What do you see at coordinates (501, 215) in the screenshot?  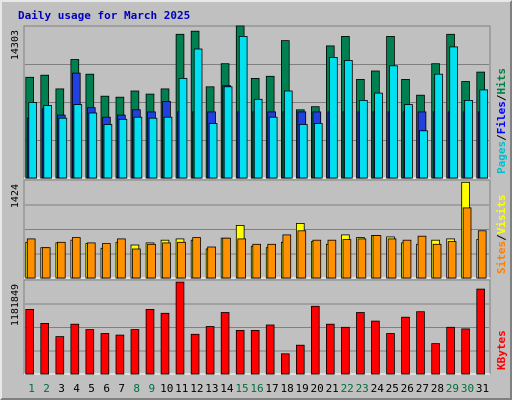 I see `legend-item-visits: Visits` at bounding box center [501, 215].